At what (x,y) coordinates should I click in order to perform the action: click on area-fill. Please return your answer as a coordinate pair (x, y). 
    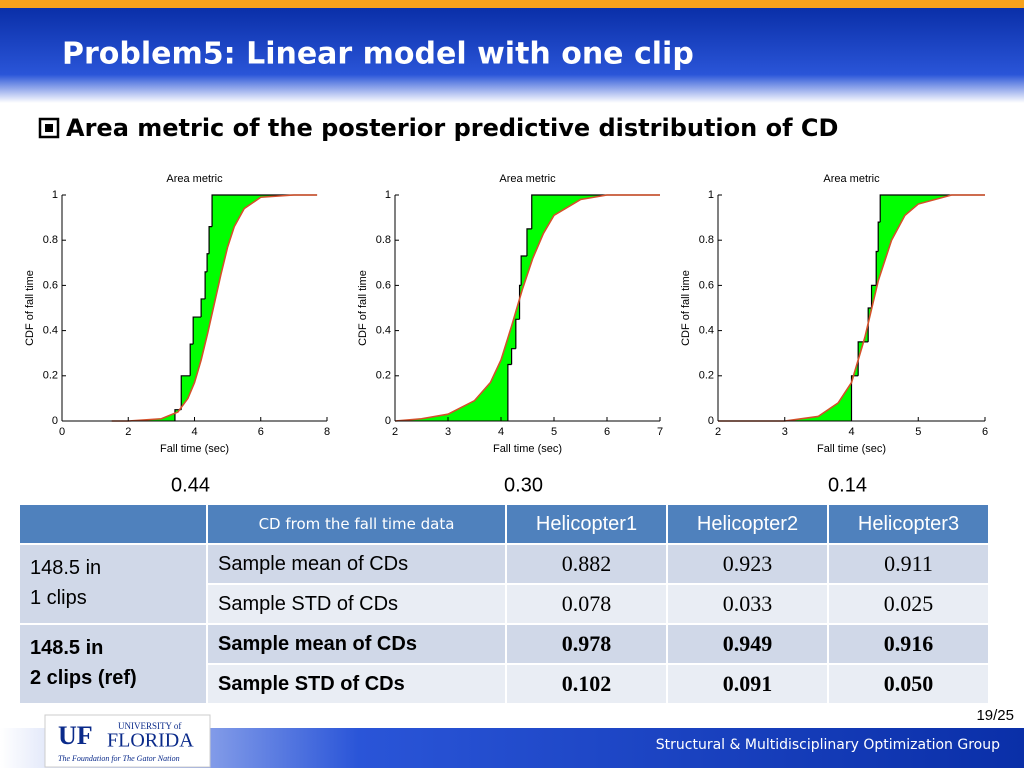
    Looking at the image, I should click on (214, 308).